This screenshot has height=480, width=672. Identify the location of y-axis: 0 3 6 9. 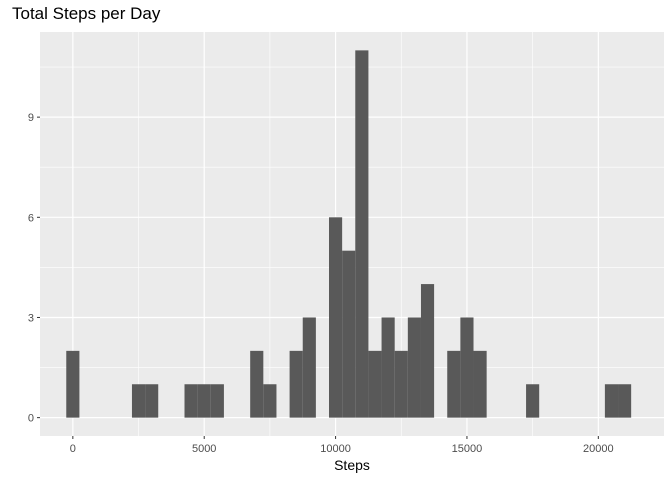
(34, 268).